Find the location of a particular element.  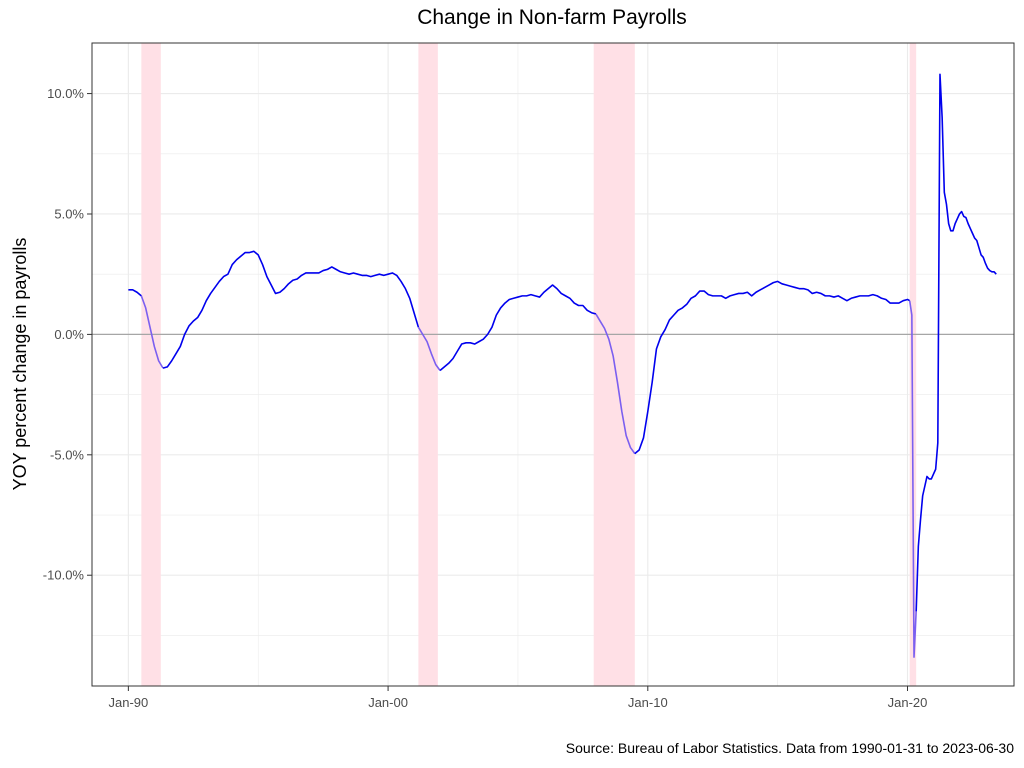

y-tick-label: 5.0% is located at coordinates (69, 213).